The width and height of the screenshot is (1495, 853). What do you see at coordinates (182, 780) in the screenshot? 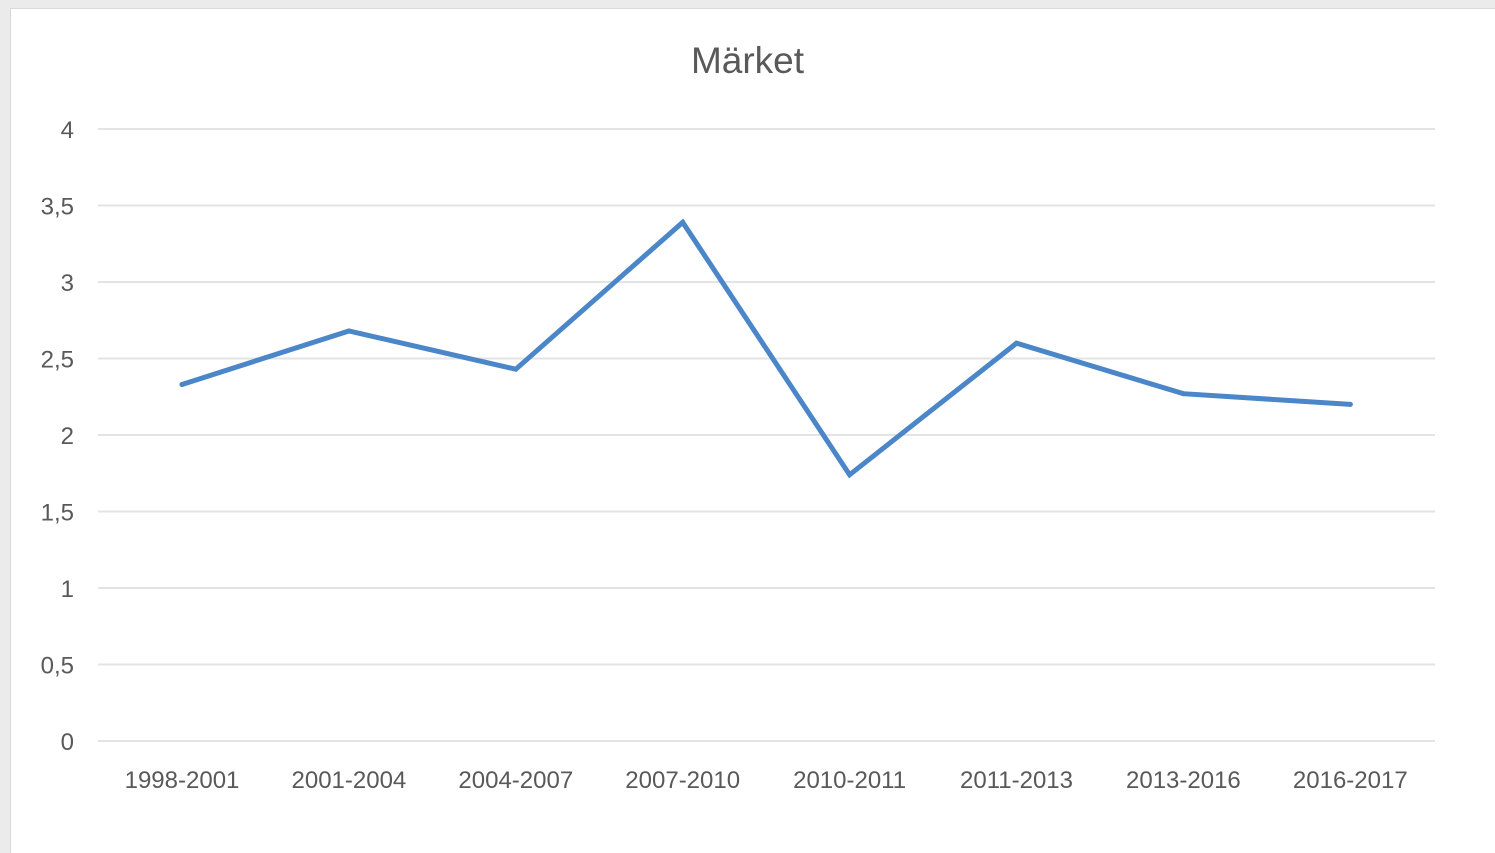
I see `x-tick-label: 1998-2001` at bounding box center [182, 780].